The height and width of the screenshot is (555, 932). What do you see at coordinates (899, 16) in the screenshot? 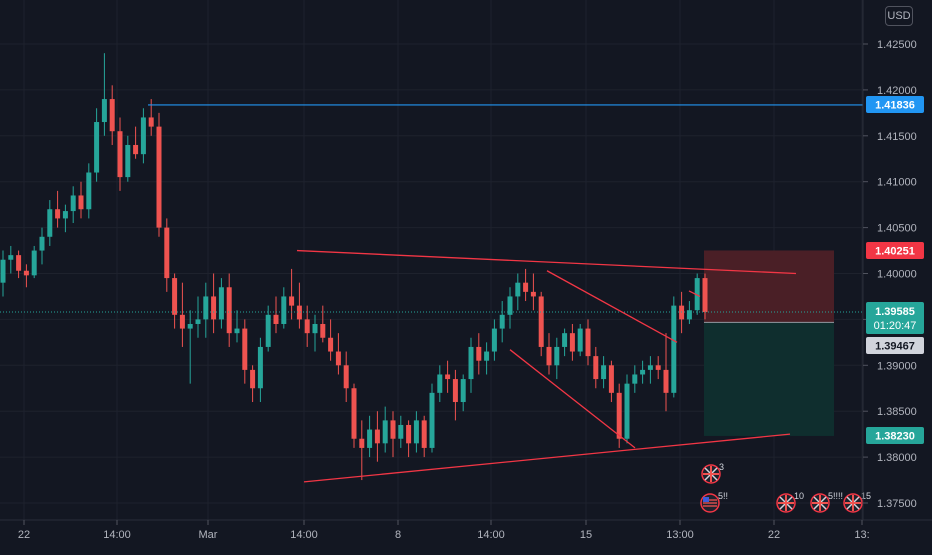
I see `currency-button: USD` at bounding box center [899, 16].